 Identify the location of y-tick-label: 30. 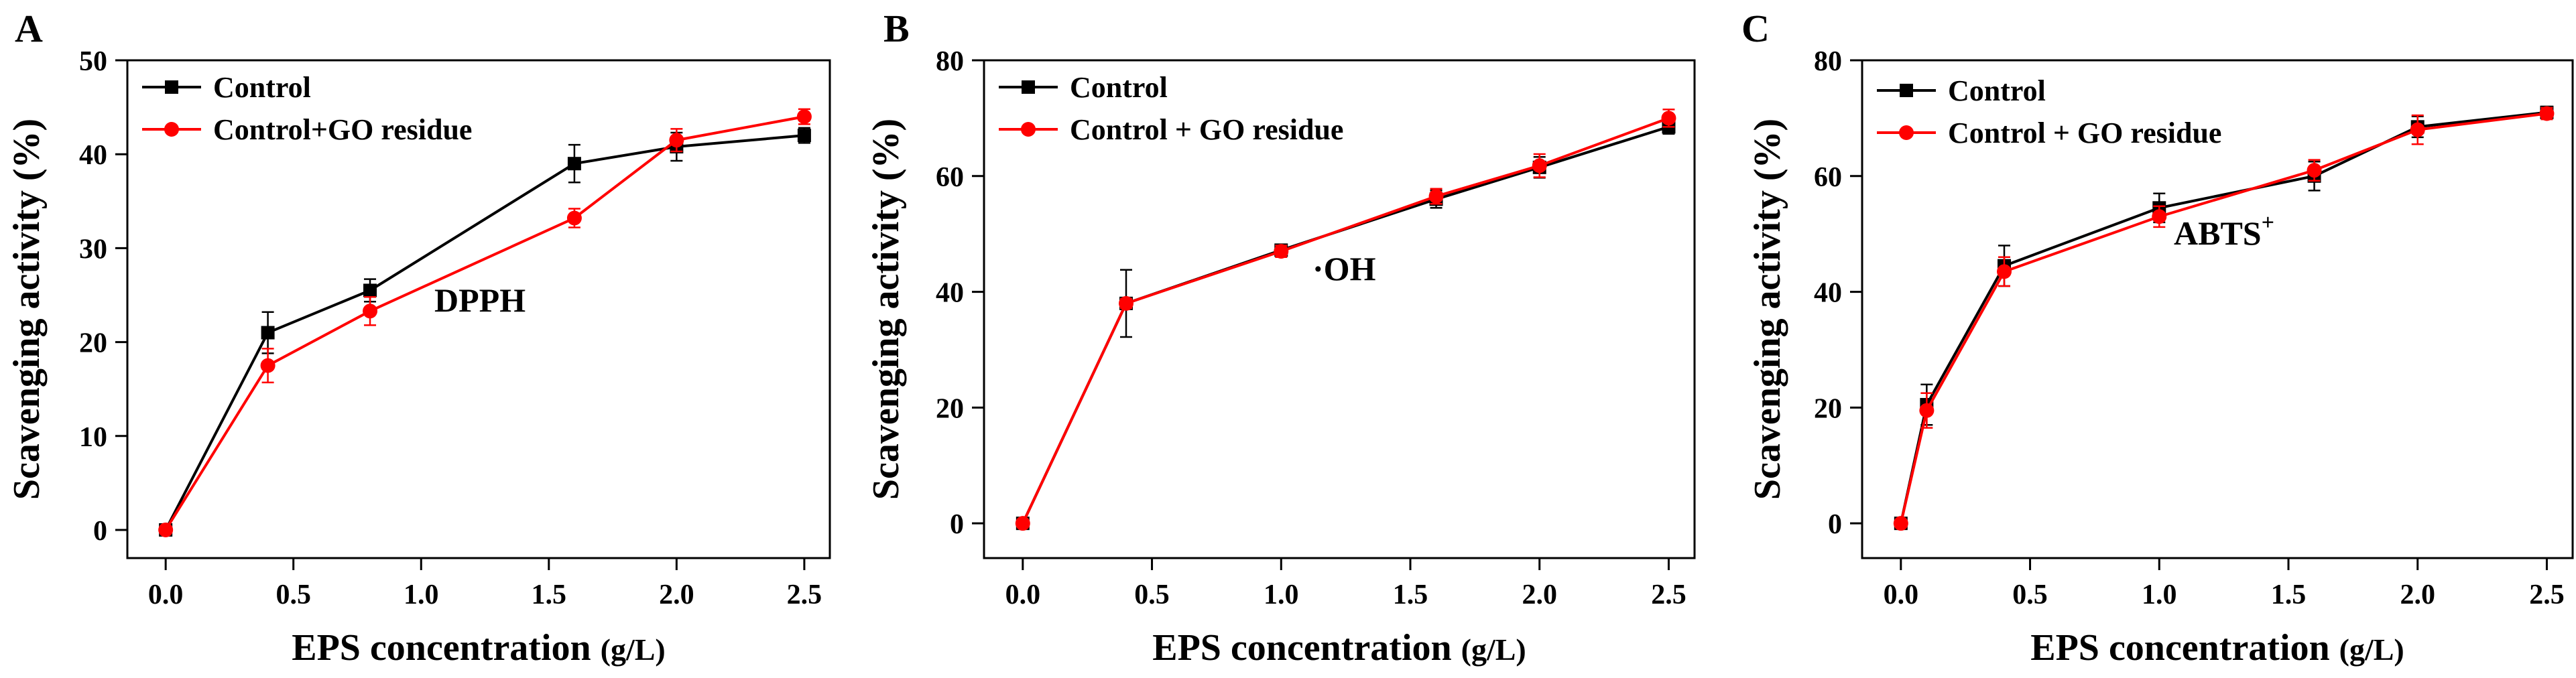
(93, 249).